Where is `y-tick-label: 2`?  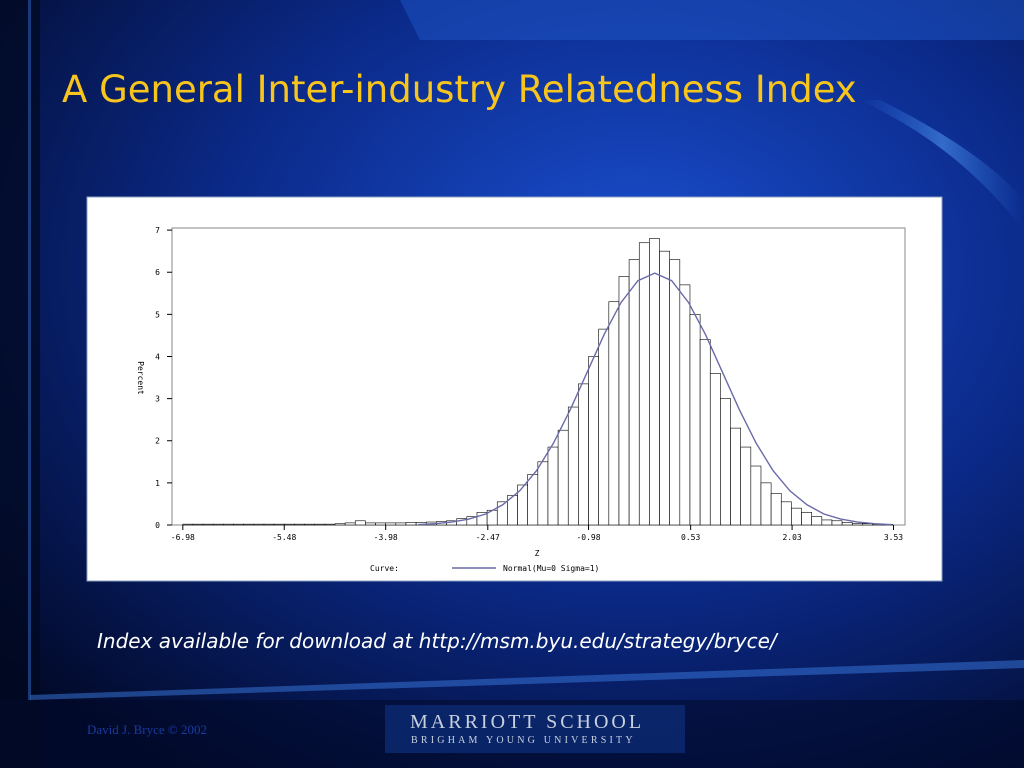
y-tick-label: 2 is located at coordinates (157, 441).